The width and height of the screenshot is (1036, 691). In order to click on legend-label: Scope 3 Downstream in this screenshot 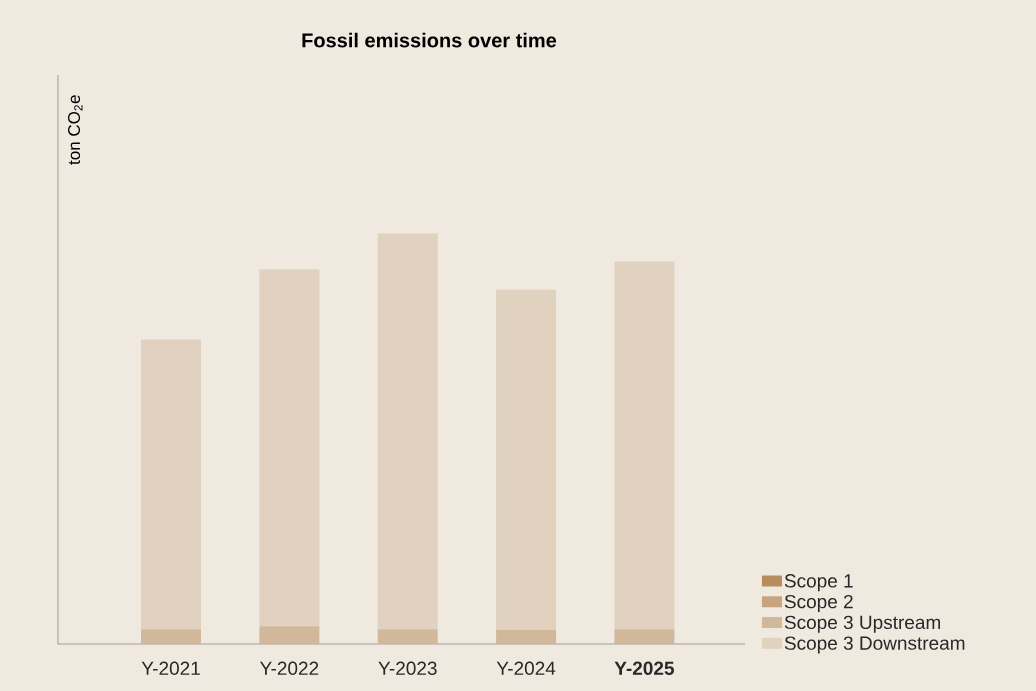, I will do `click(874, 645)`.